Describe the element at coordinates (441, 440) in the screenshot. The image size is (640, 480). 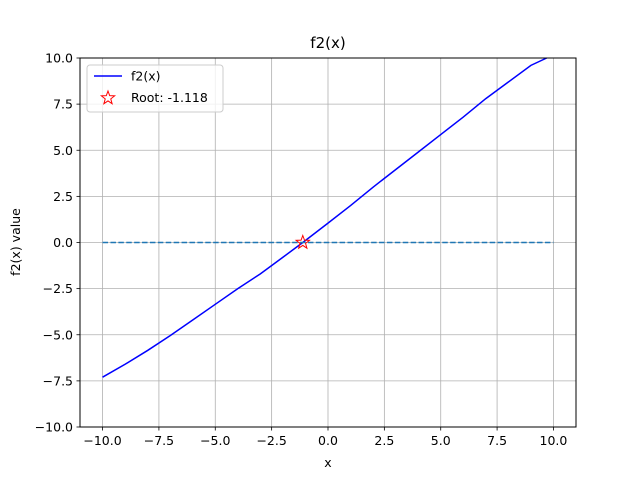
I see `x-tick-label: 5.0` at that location.